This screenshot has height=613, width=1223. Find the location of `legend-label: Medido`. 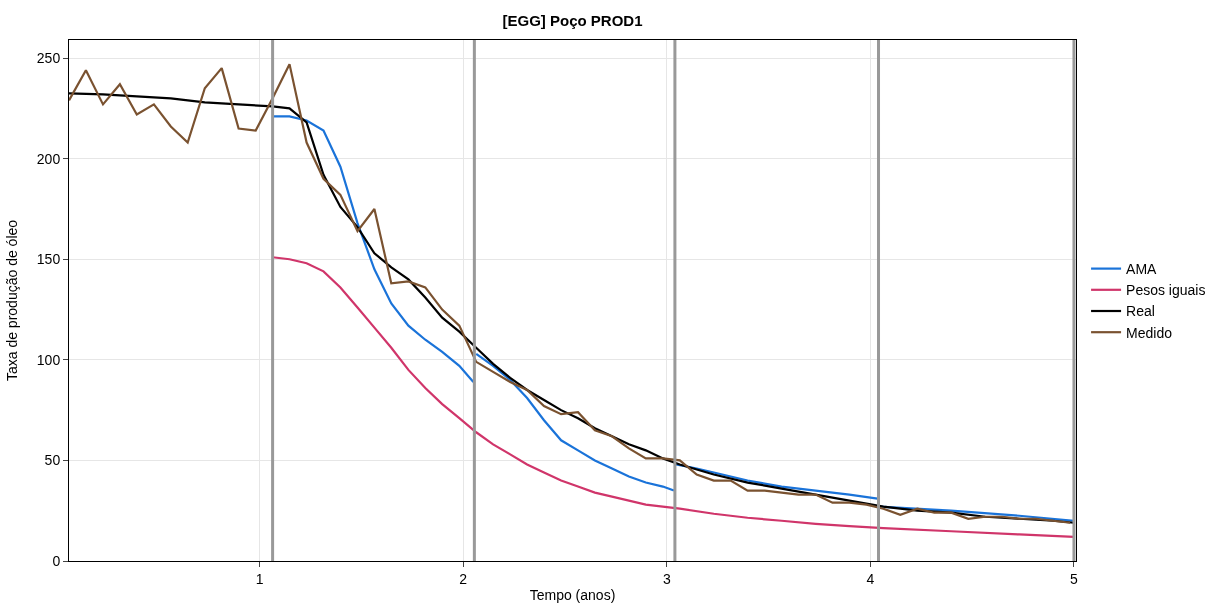

legend-label: Medido is located at coordinates (1149, 332).